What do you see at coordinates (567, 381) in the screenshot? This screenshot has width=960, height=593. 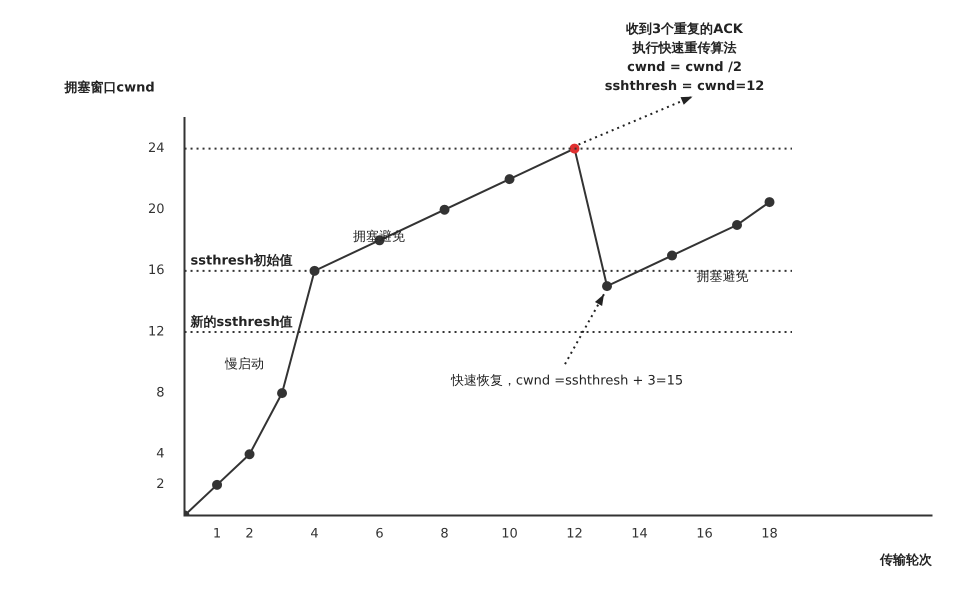 I see `annotation: 快速恢复，cwnd =sshthresh + 3=15` at bounding box center [567, 381].